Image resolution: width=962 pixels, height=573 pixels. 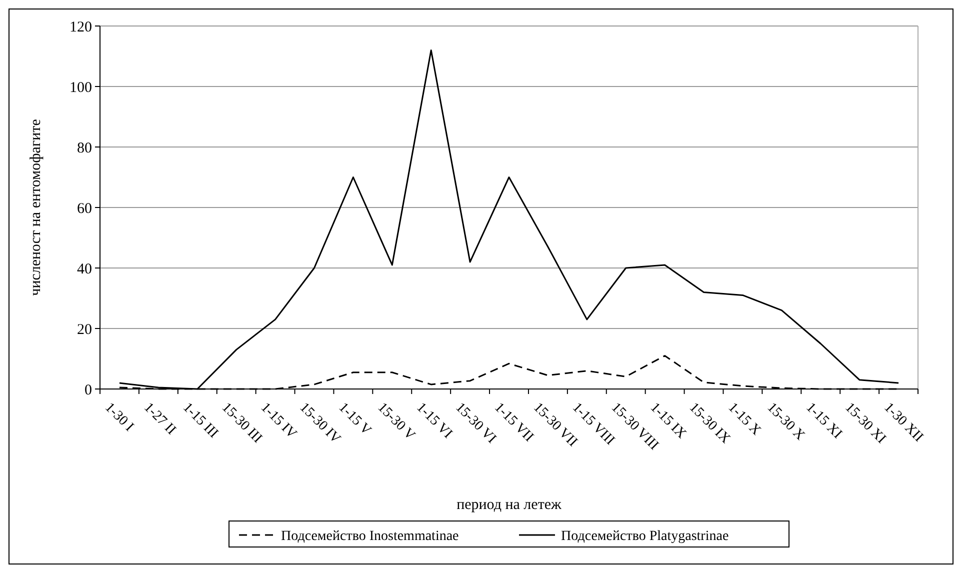 What do you see at coordinates (509, 505) in the screenshot?
I see `x-axis-title: период на летеж` at bounding box center [509, 505].